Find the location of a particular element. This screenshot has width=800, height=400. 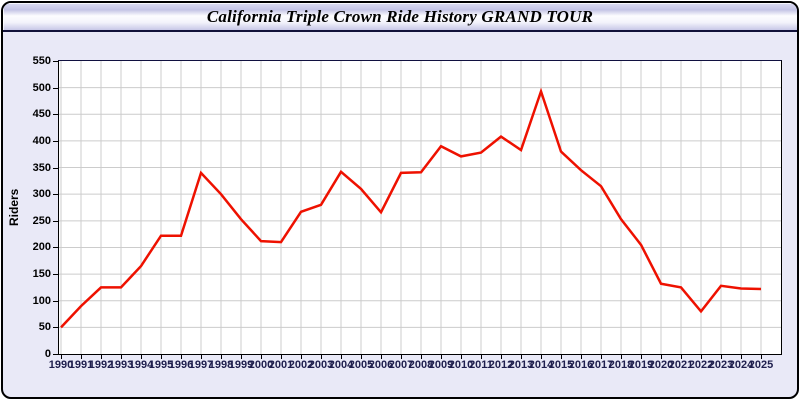

x-axis-tick-label: 1996 is located at coordinates (181, 365).